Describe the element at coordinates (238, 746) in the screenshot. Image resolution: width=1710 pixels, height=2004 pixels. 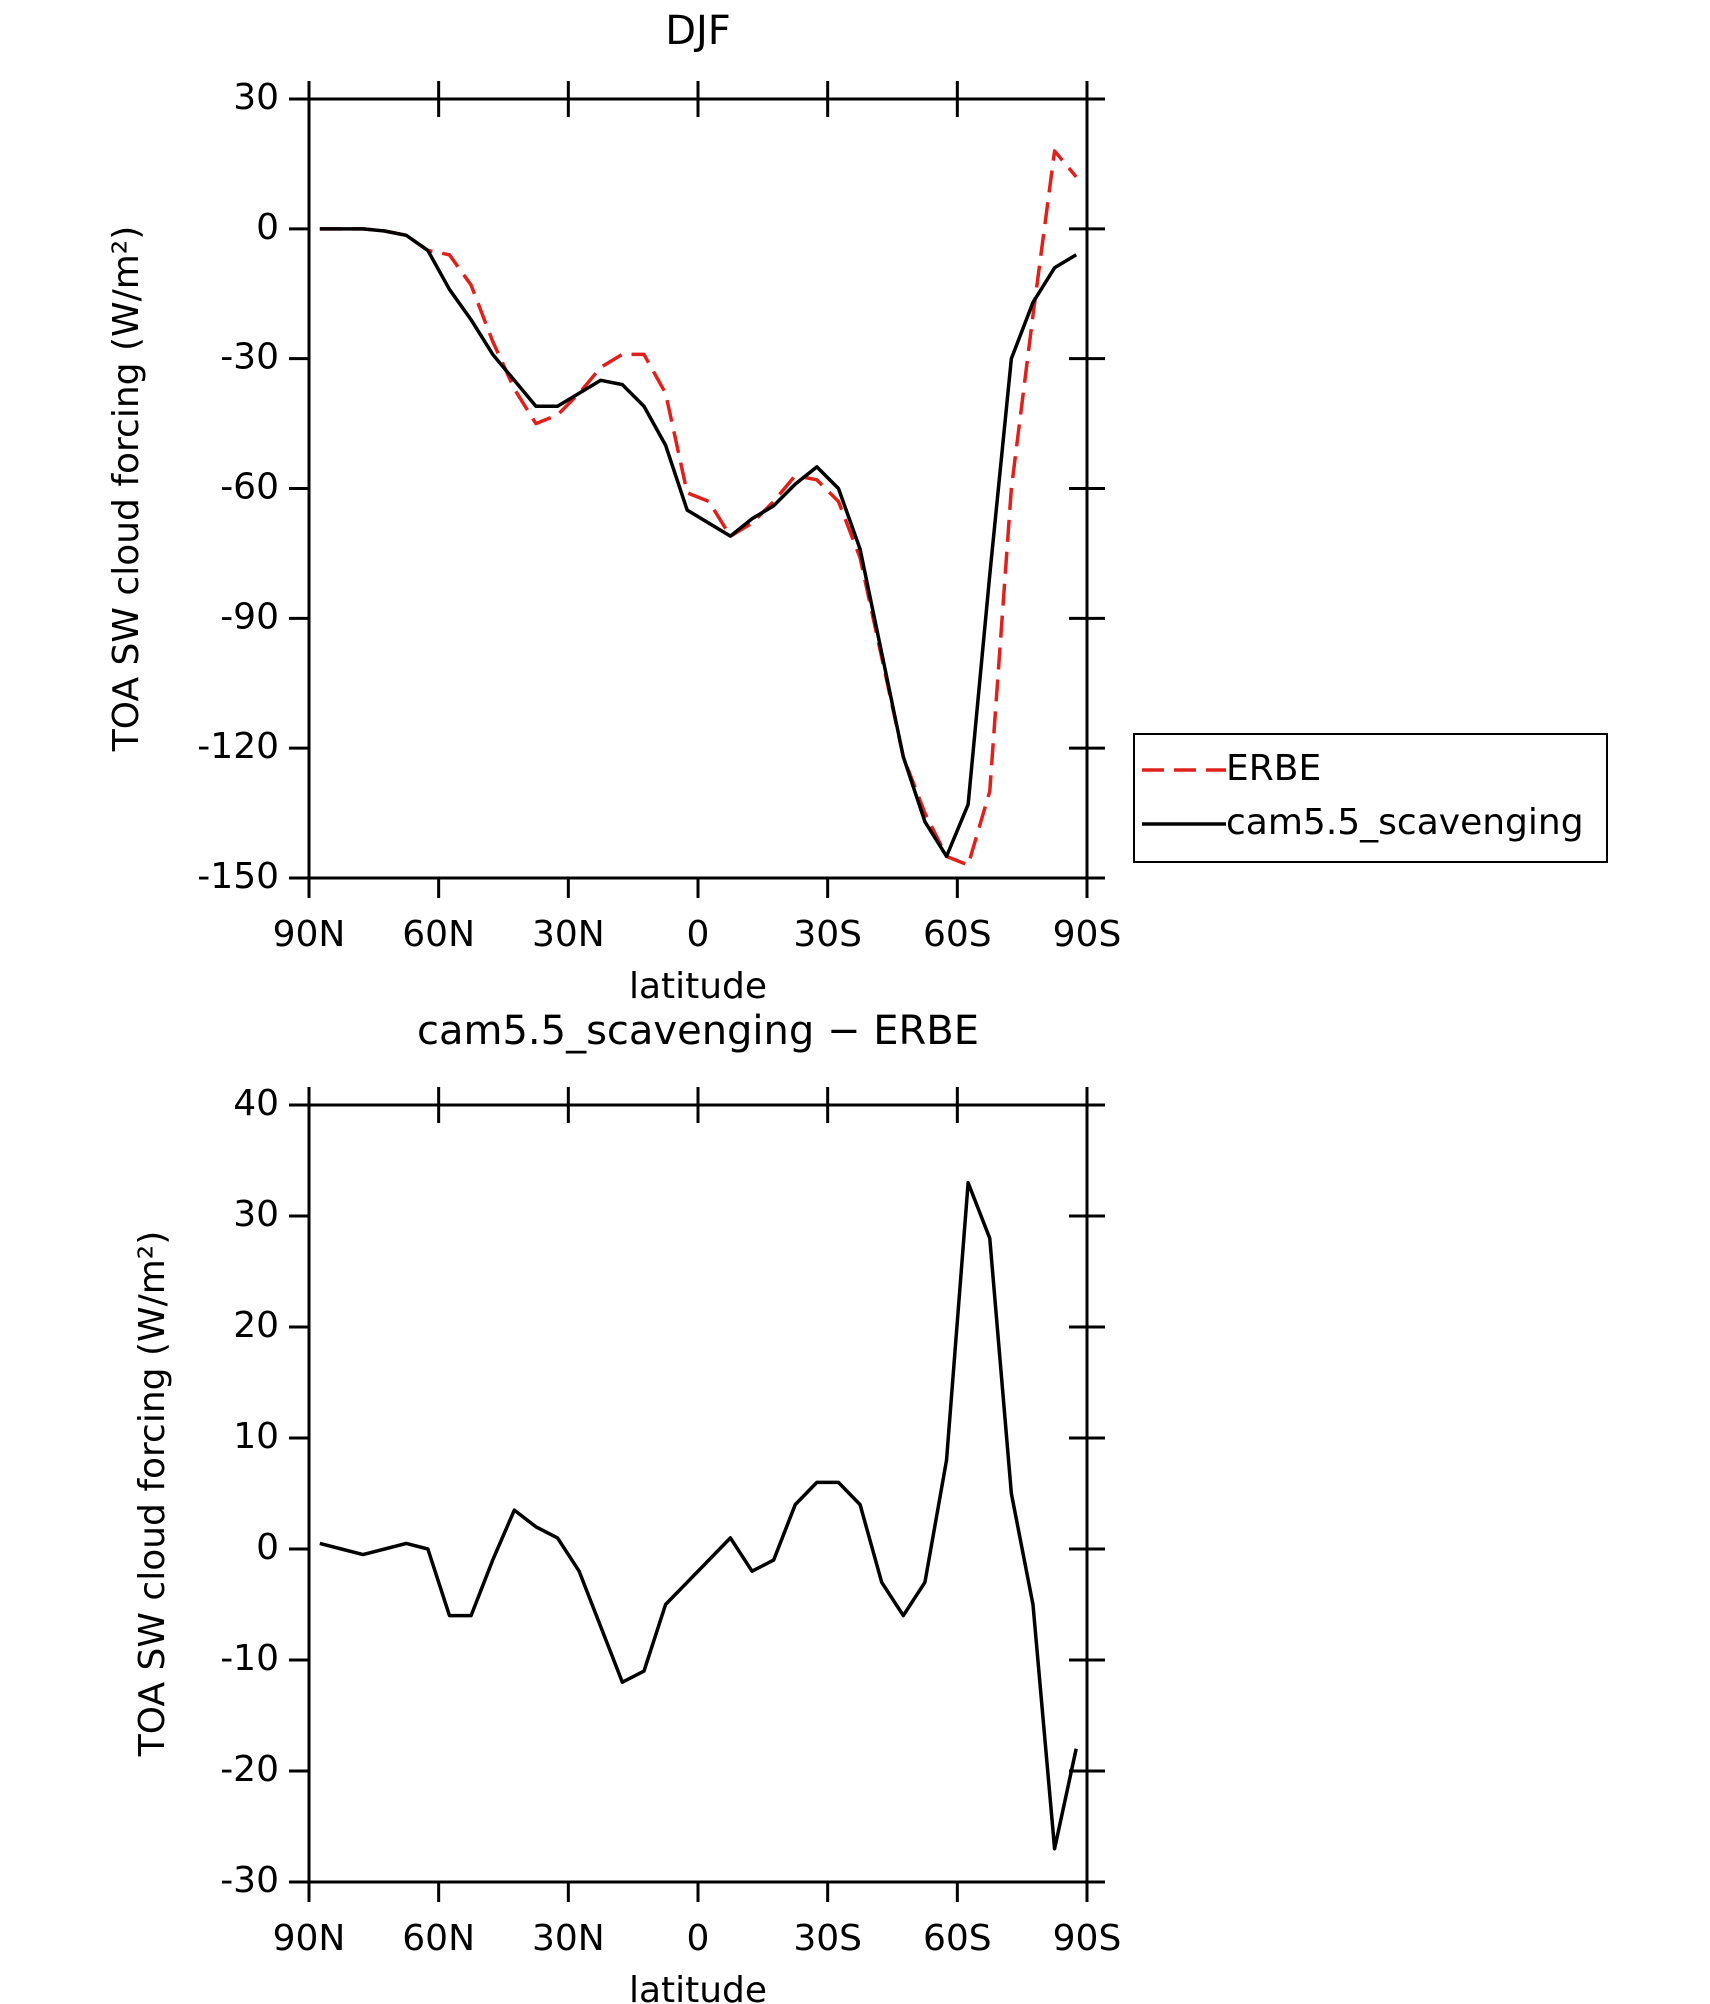
I see `y-tick-label: -120` at that location.